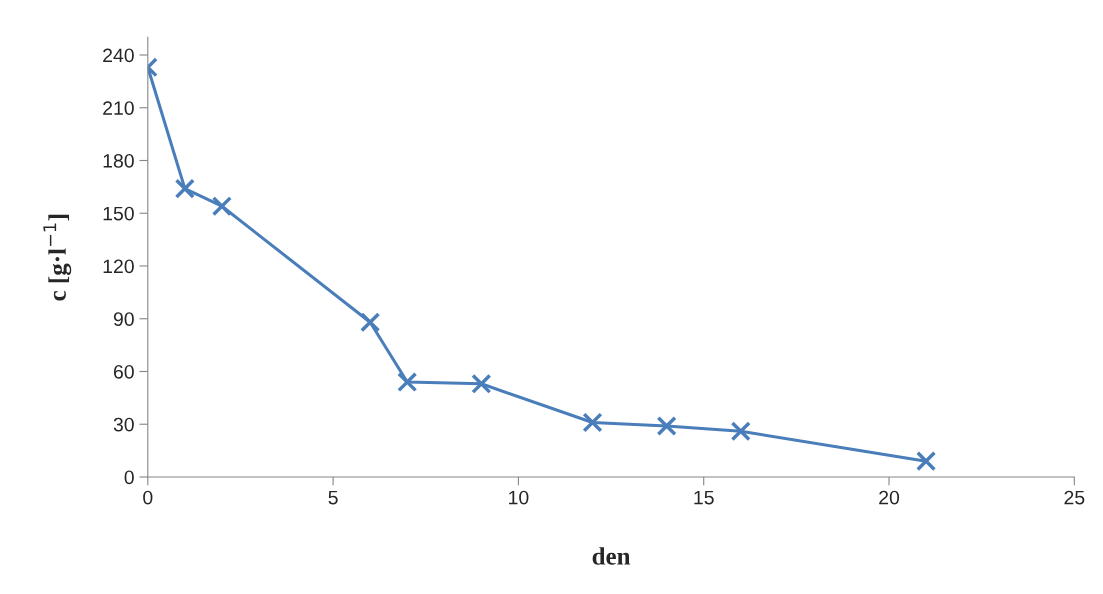 The height and width of the screenshot is (594, 1103). What do you see at coordinates (118, 108) in the screenshot?
I see `y-tick-label: 210` at bounding box center [118, 108].